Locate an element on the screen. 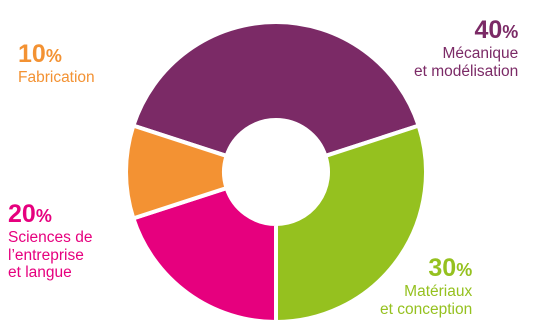  slice-percent: 40% is located at coordinates (496, 30).